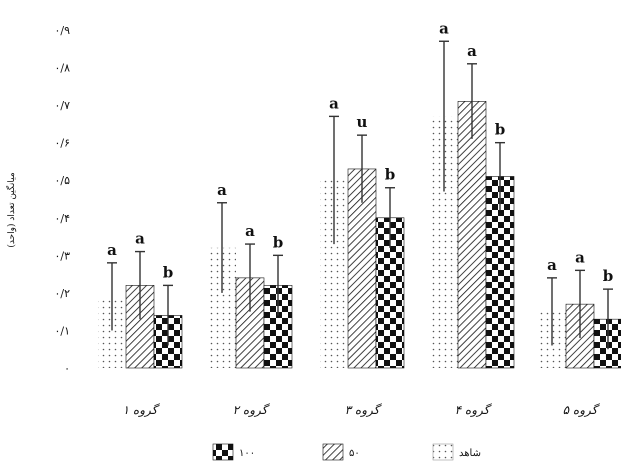 This screenshot has height=467, width=621. Describe the element at coordinates (62, 68) in the screenshot. I see `y-tick-label: ۰/۸` at that location.